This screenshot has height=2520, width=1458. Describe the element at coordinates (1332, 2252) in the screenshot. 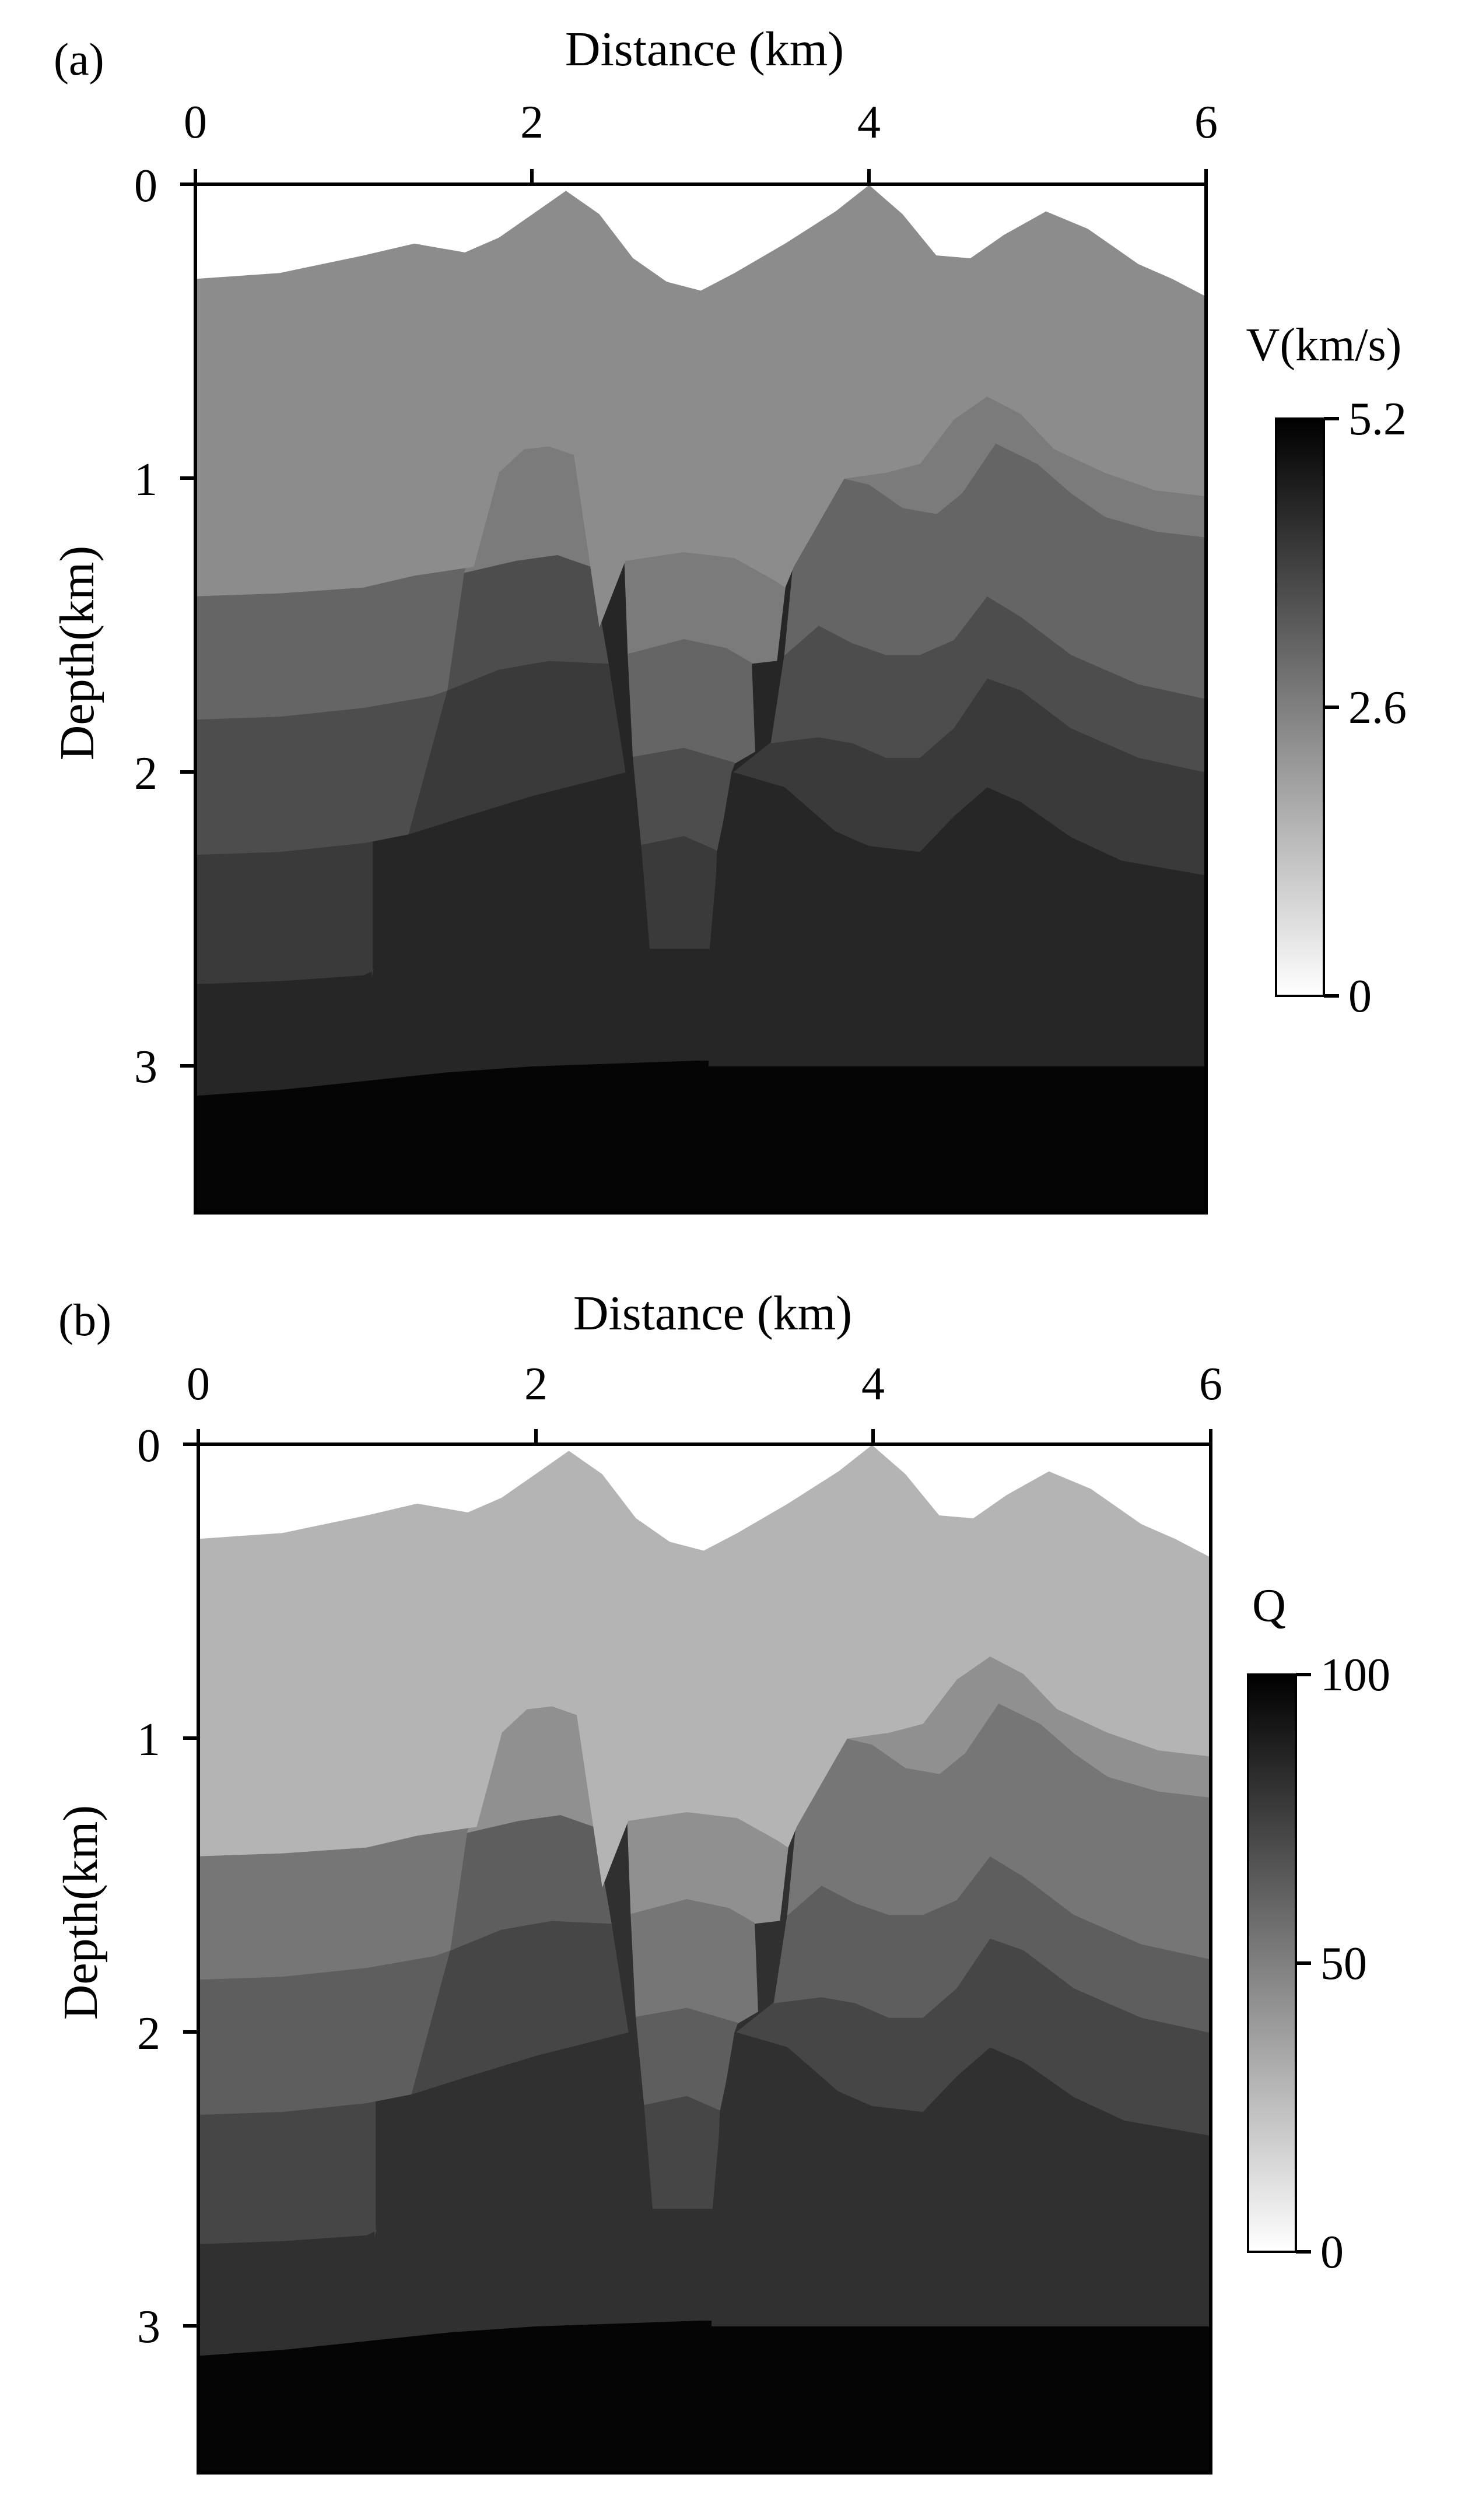

I see `panel-b-colorbar-tick-min: 0` at that location.